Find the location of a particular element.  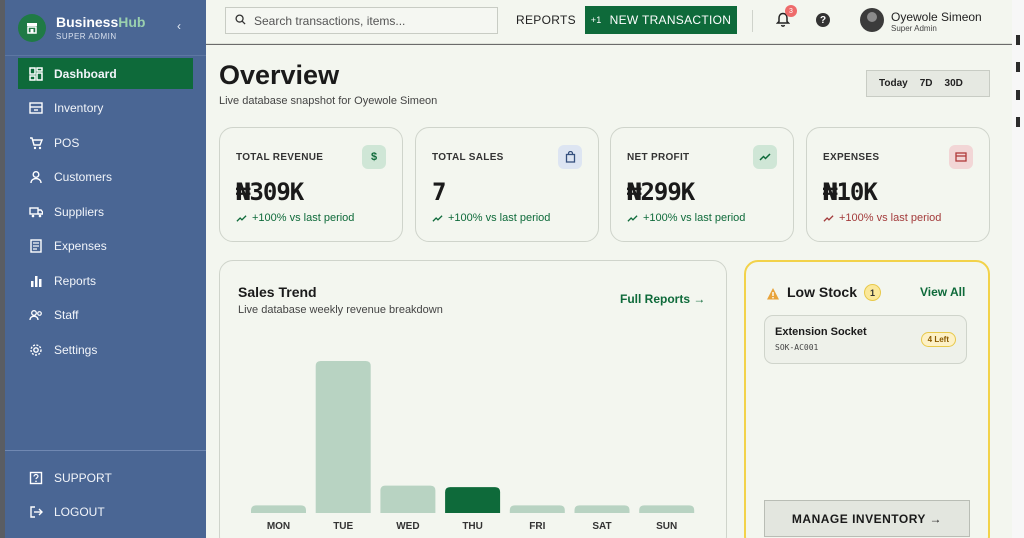

user-icon is located at coordinates (36, 177).